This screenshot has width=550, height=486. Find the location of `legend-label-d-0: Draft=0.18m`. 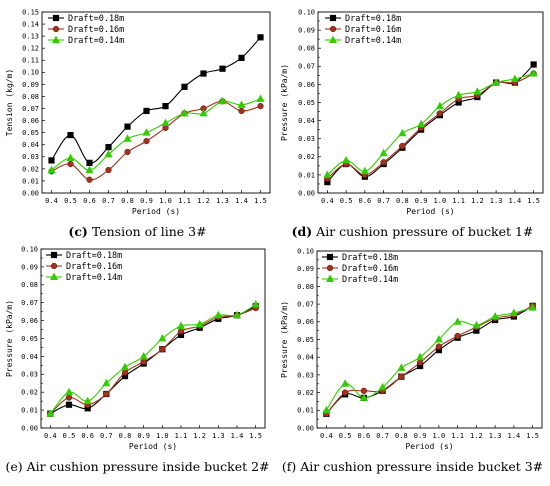

legend-label-d-0: Draft=0.18m is located at coordinates (373, 19).